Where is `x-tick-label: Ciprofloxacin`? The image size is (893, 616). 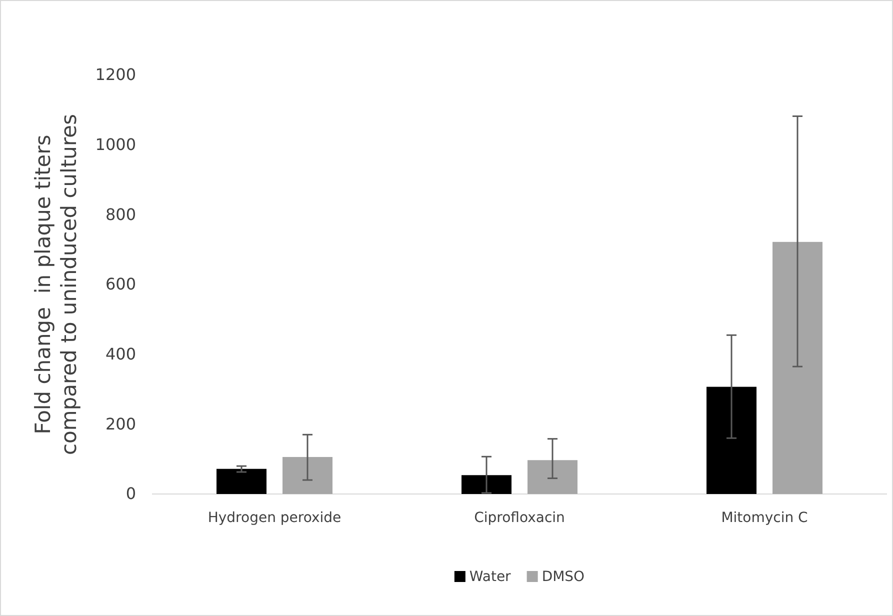
x-tick-label: Ciprofloxacin is located at coordinates (519, 518).